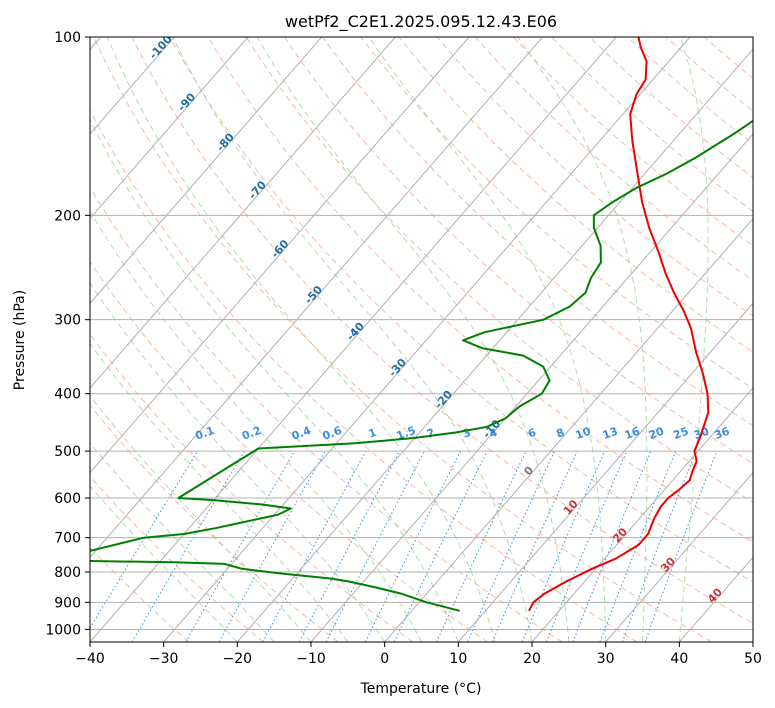 The height and width of the screenshot is (708, 775). What do you see at coordinates (679, 659) in the screenshot?
I see `x-tick-label: 40` at bounding box center [679, 659].